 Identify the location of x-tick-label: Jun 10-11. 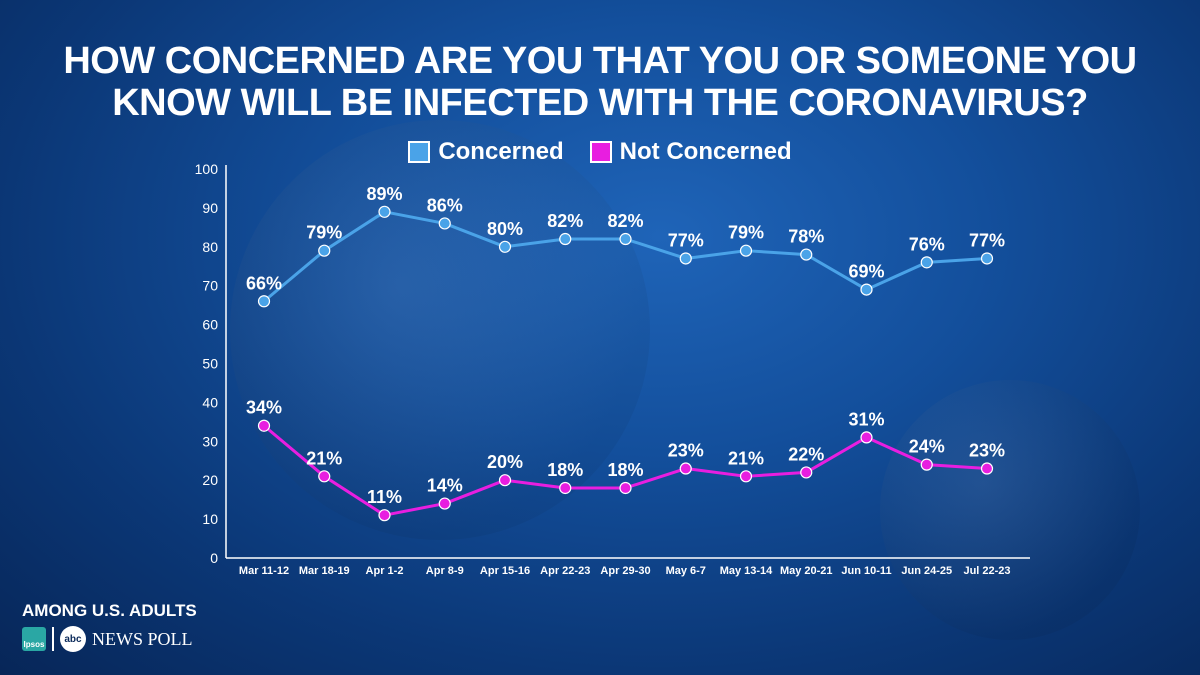
(866, 571).